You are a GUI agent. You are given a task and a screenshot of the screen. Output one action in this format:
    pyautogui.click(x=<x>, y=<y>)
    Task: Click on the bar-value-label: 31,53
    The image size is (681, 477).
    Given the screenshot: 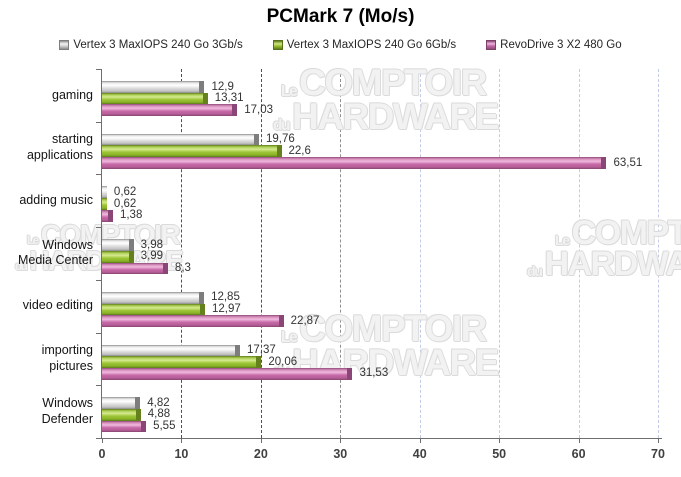 What is the action you would take?
    pyautogui.click(x=374, y=373)
    